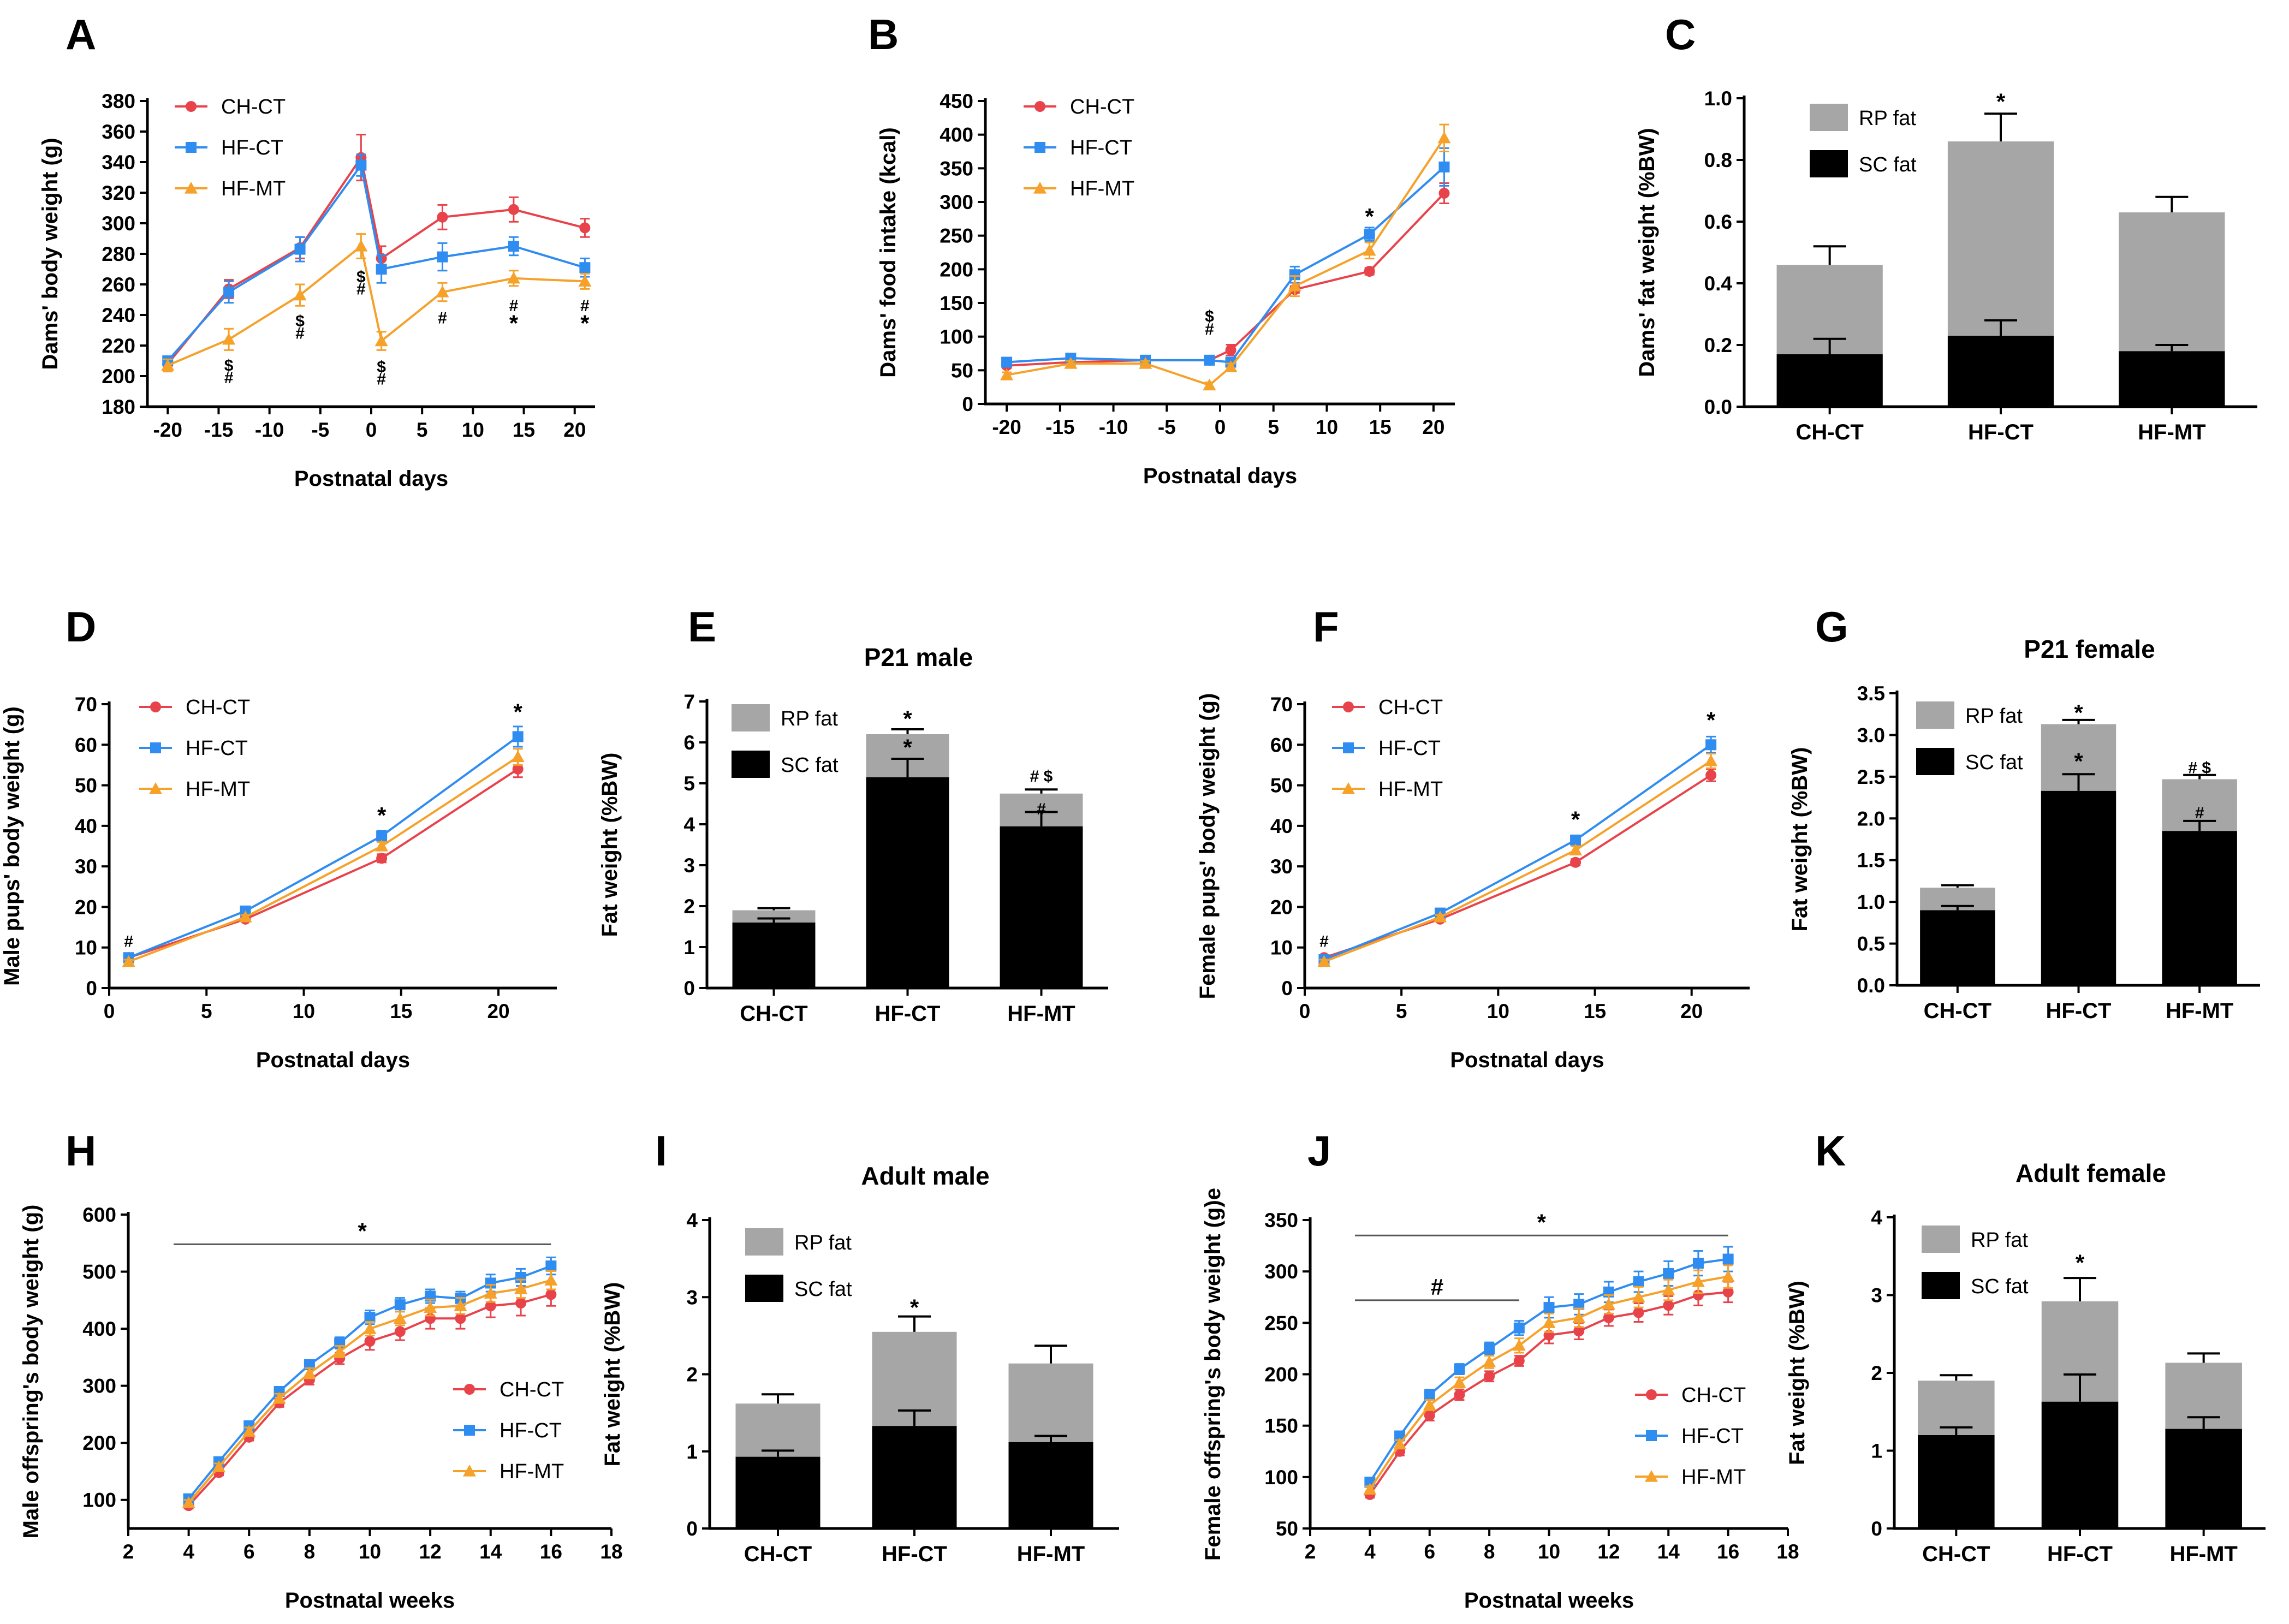 This screenshot has width=2289, height=1624. Describe the element at coordinates (300, 321) in the screenshot. I see `significance-mark: $` at that location.